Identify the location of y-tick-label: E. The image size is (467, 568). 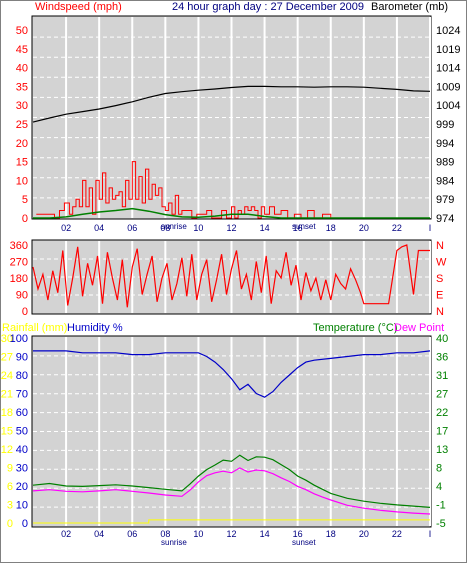
(439, 296).